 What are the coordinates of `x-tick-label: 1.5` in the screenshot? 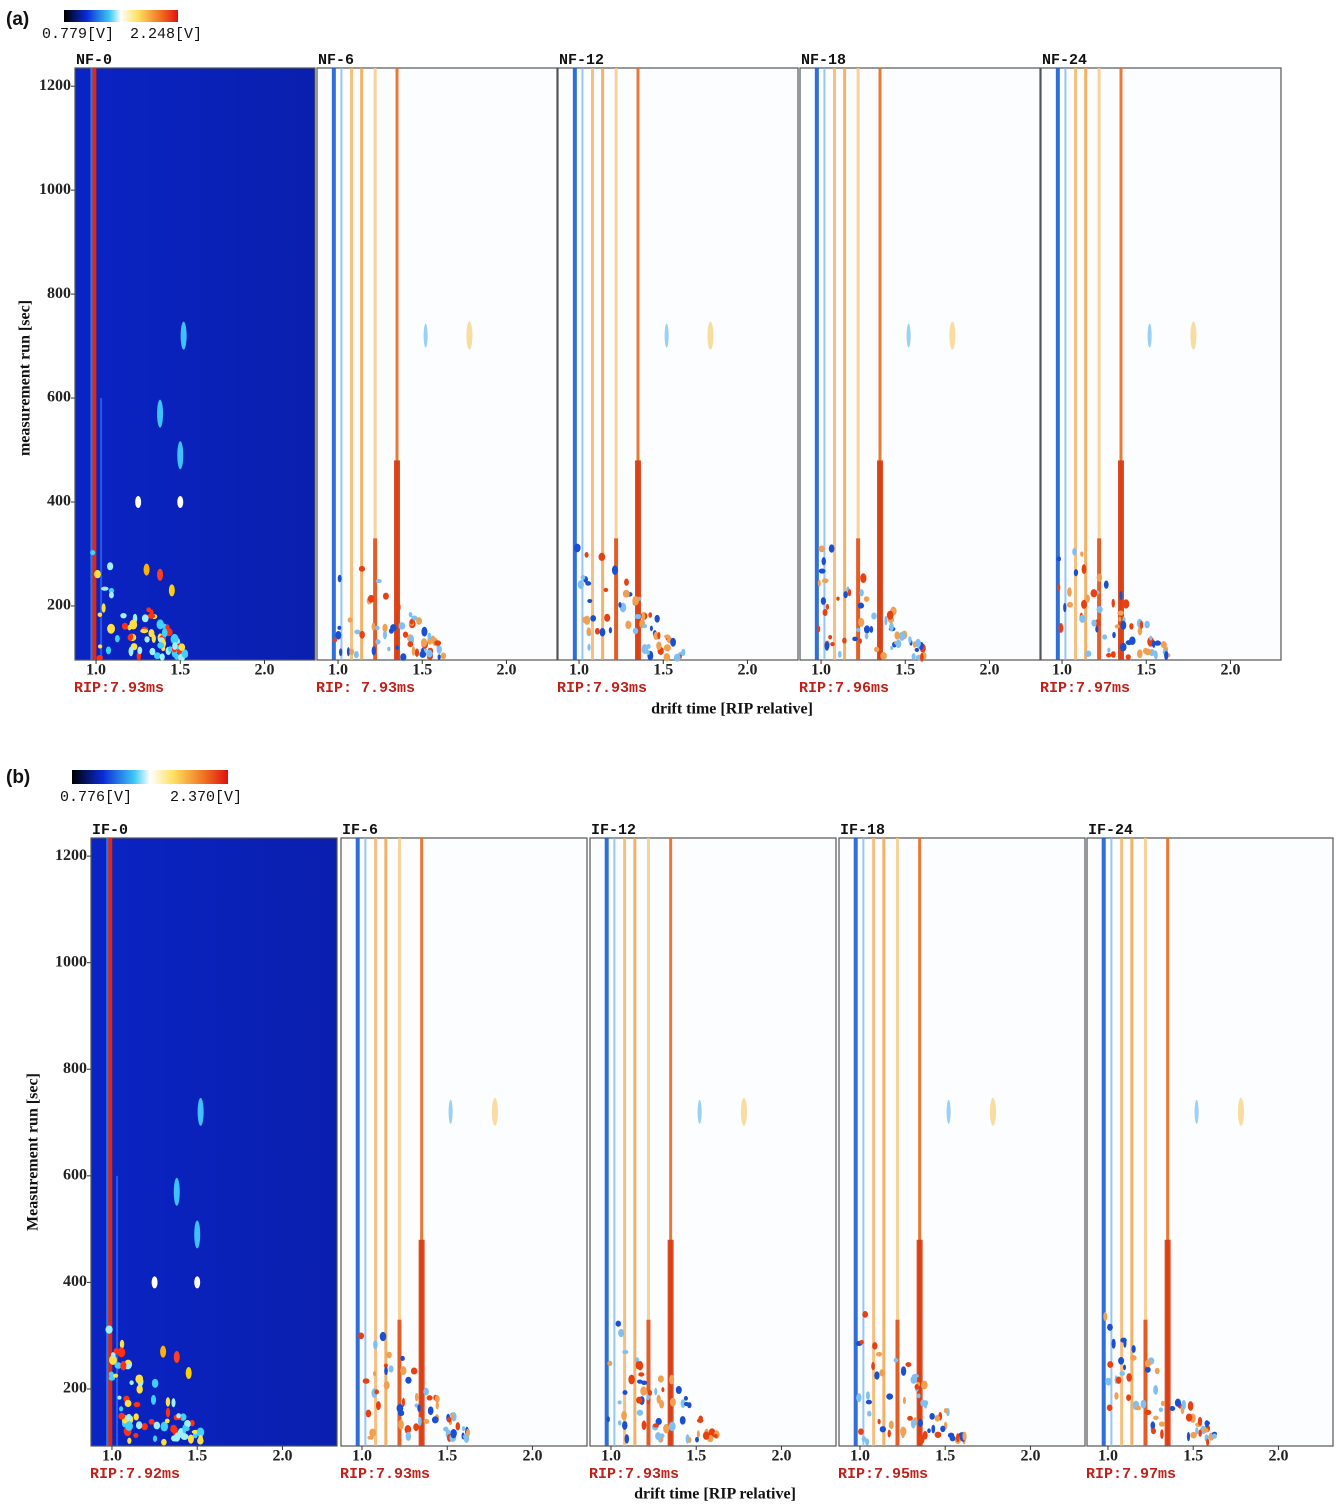 It's located at (1146, 670).